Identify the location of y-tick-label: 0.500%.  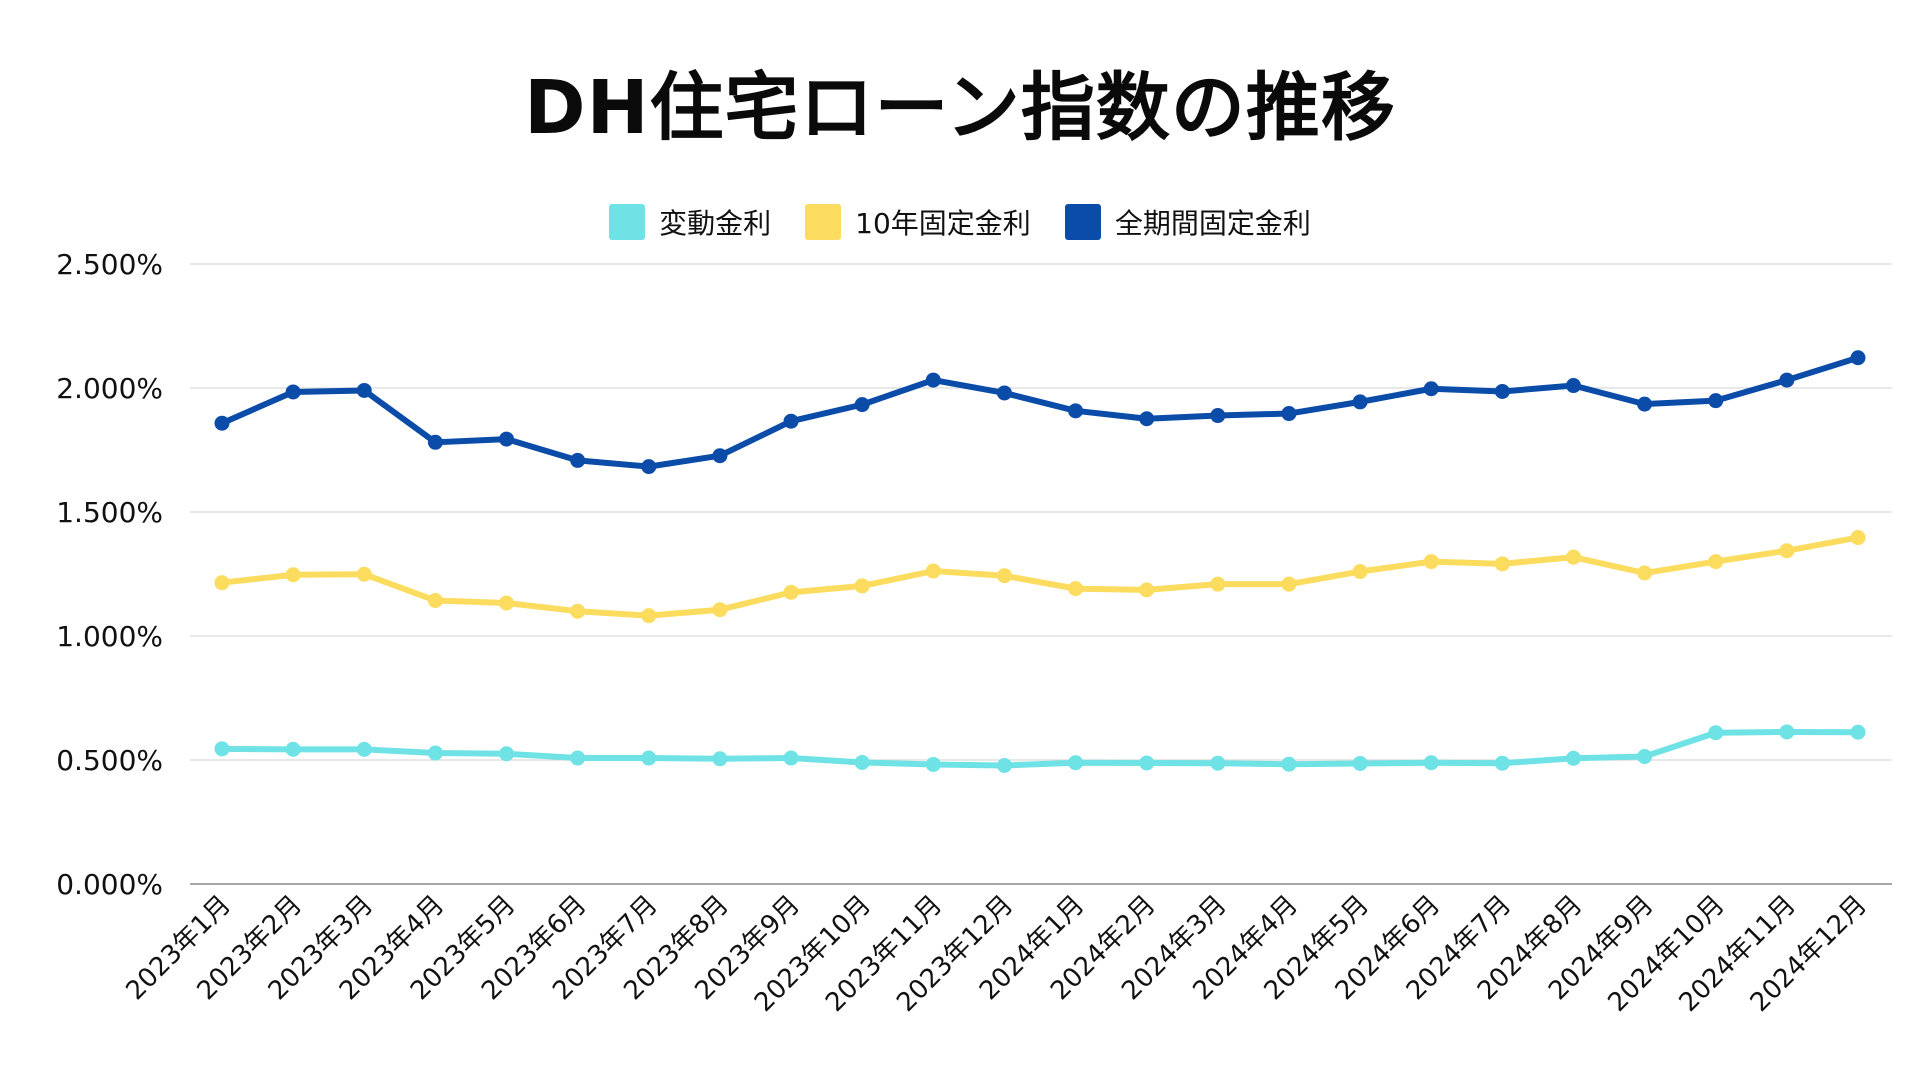
(109, 760).